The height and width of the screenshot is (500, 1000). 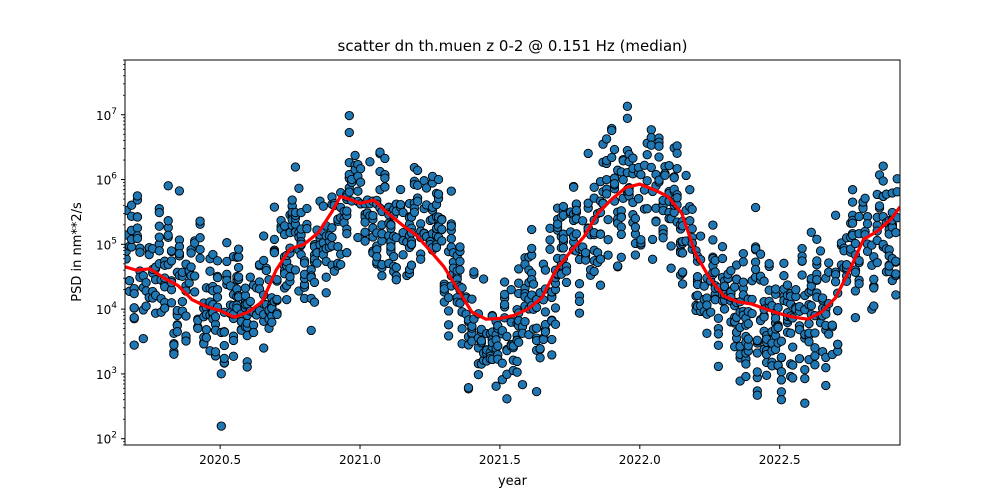 I want to click on x-axis: 2020.5 2021.0 2021.5 2022.0 2022.5, so click(x=500, y=456).